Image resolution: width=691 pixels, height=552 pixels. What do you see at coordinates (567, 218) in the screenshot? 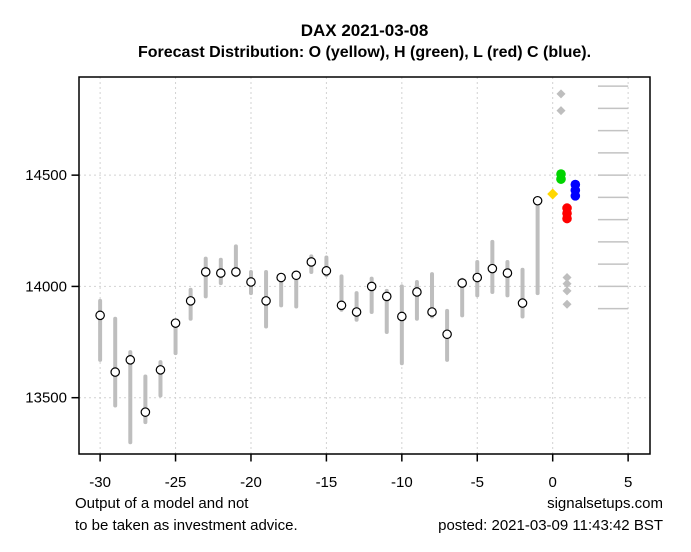
I see `forecast-low-point` at bounding box center [567, 218].